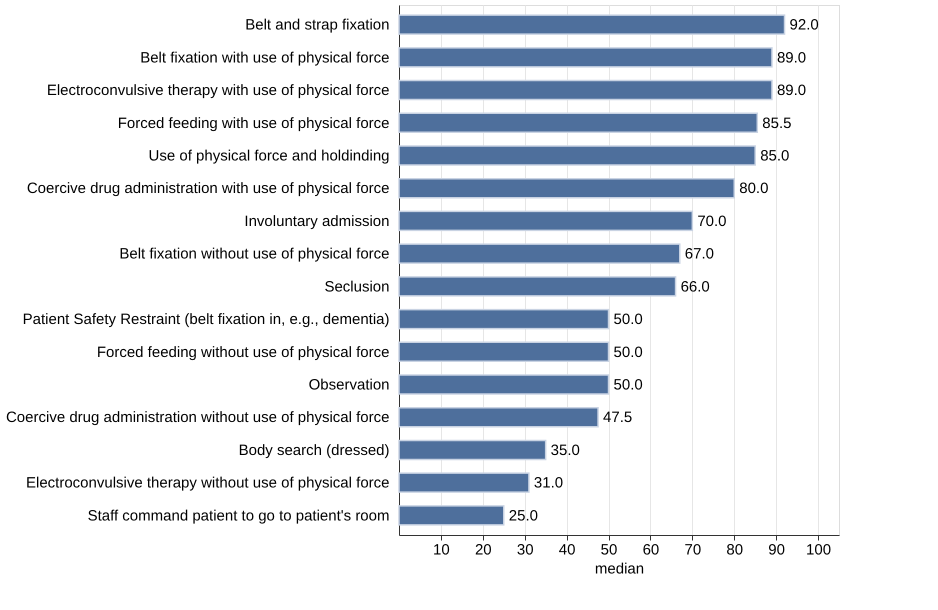  What do you see at coordinates (239, 515) in the screenshot?
I see `y-tick-label: Staff command patient to go to patient's room` at bounding box center [239, 515].